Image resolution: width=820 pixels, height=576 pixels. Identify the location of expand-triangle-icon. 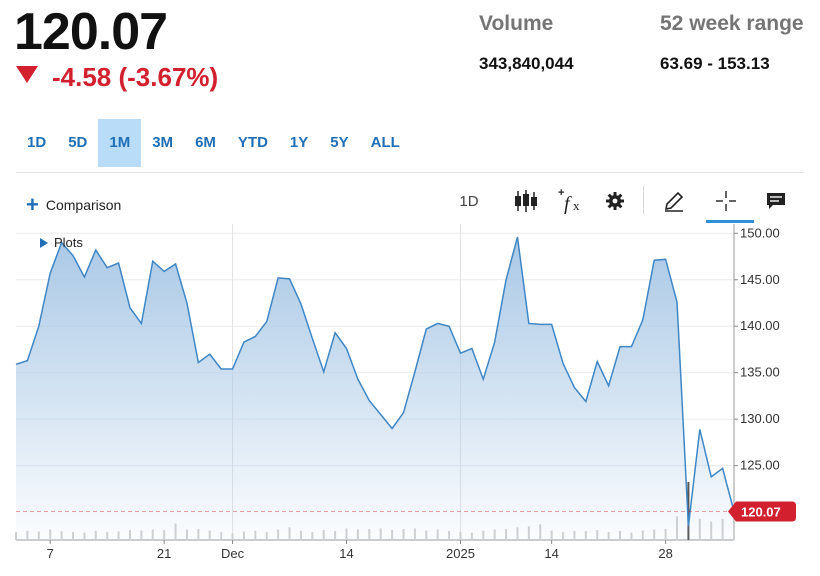
(44, 242).